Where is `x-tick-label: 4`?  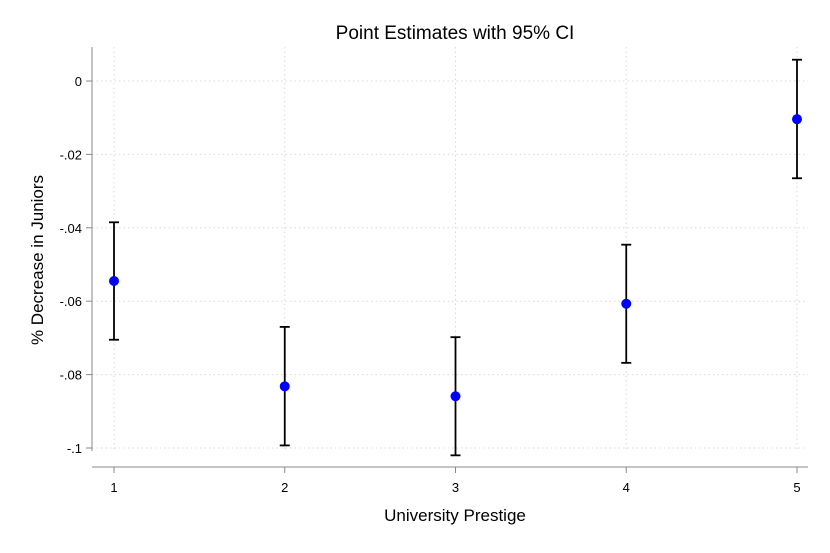
x-tick-label: 4 is located at coordinates (626, 487).